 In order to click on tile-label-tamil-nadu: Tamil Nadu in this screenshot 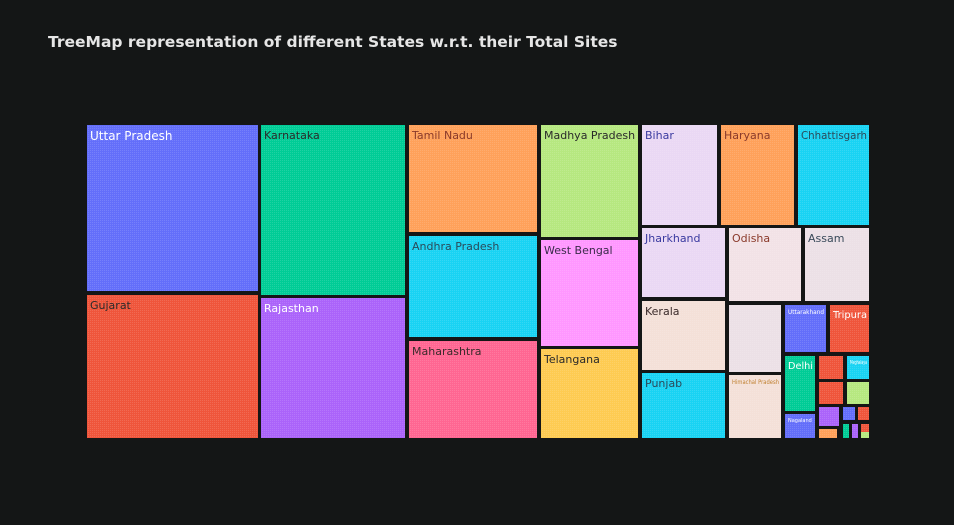, I will do `click(442, 135)`.